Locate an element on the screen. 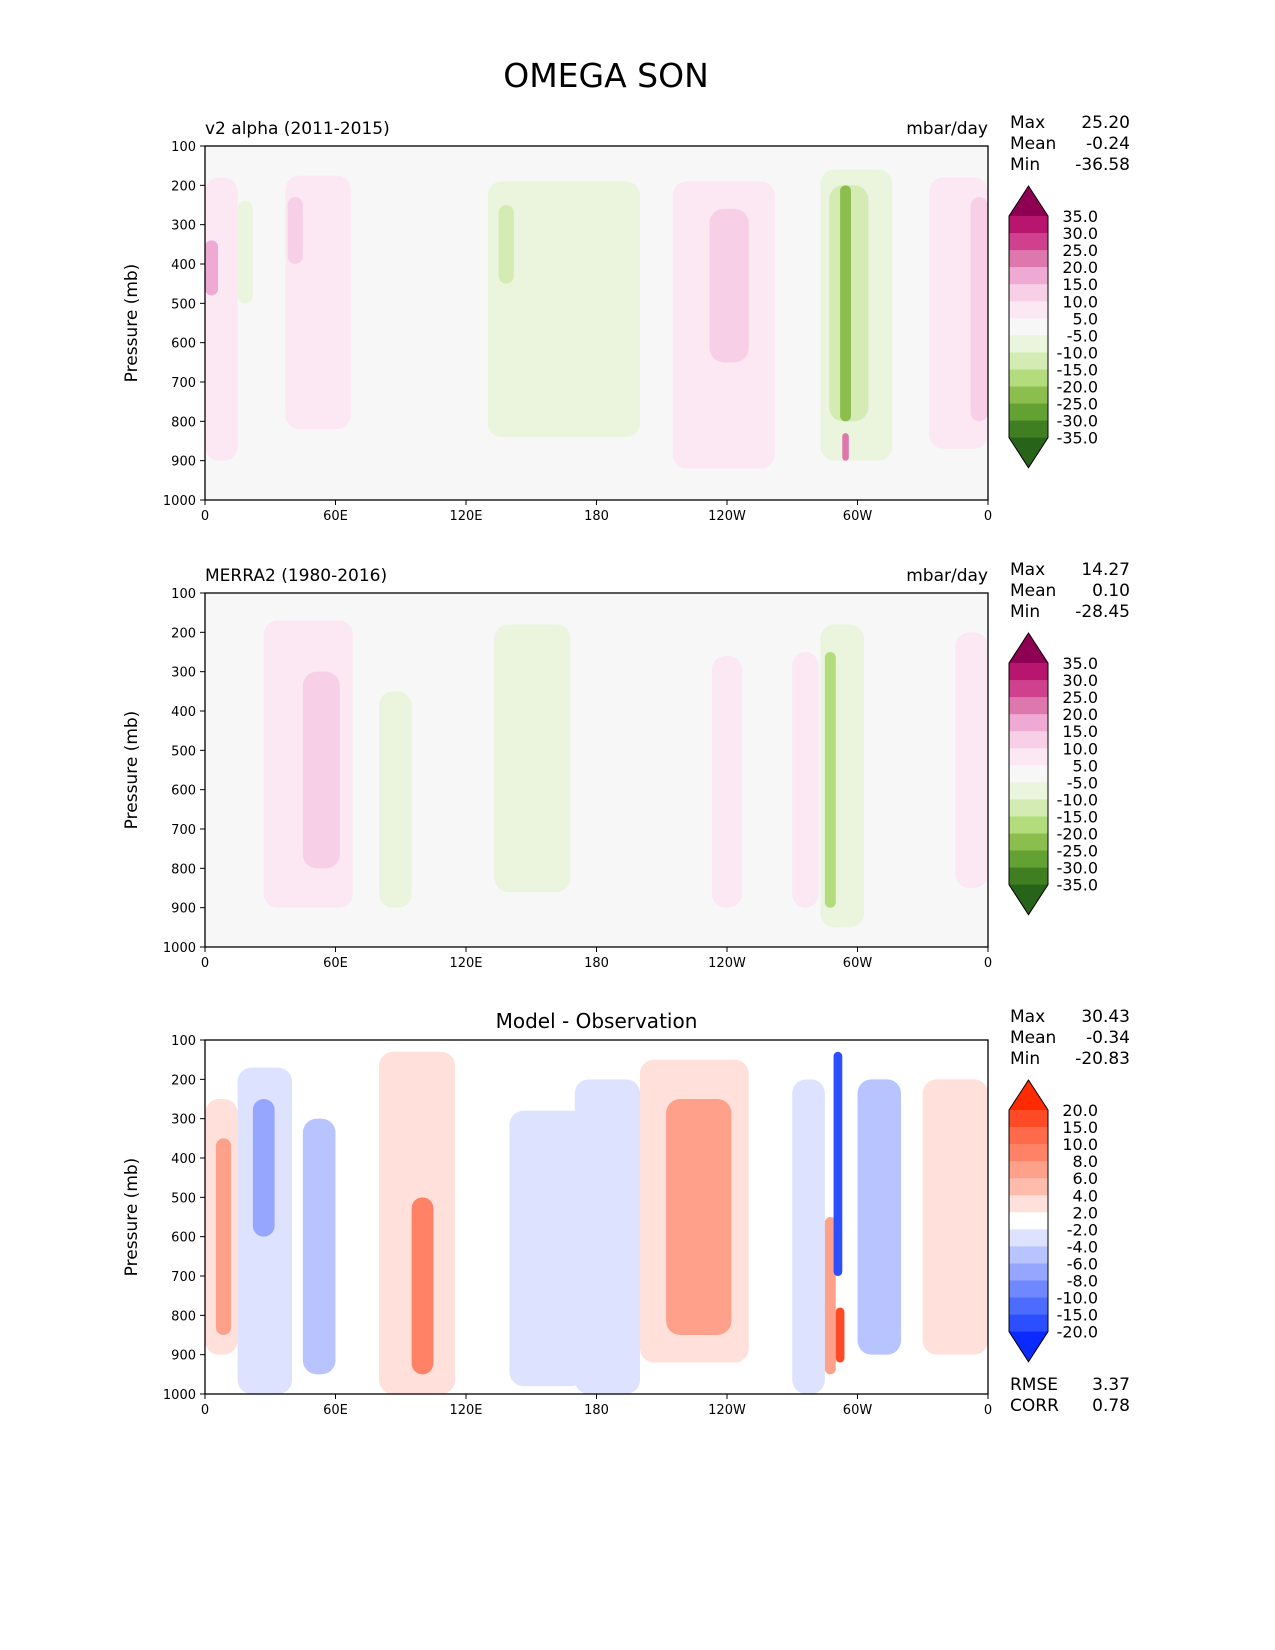 The image size is (1275, 1650). y-tick-label: 100 is located at coordinates (183, 147).